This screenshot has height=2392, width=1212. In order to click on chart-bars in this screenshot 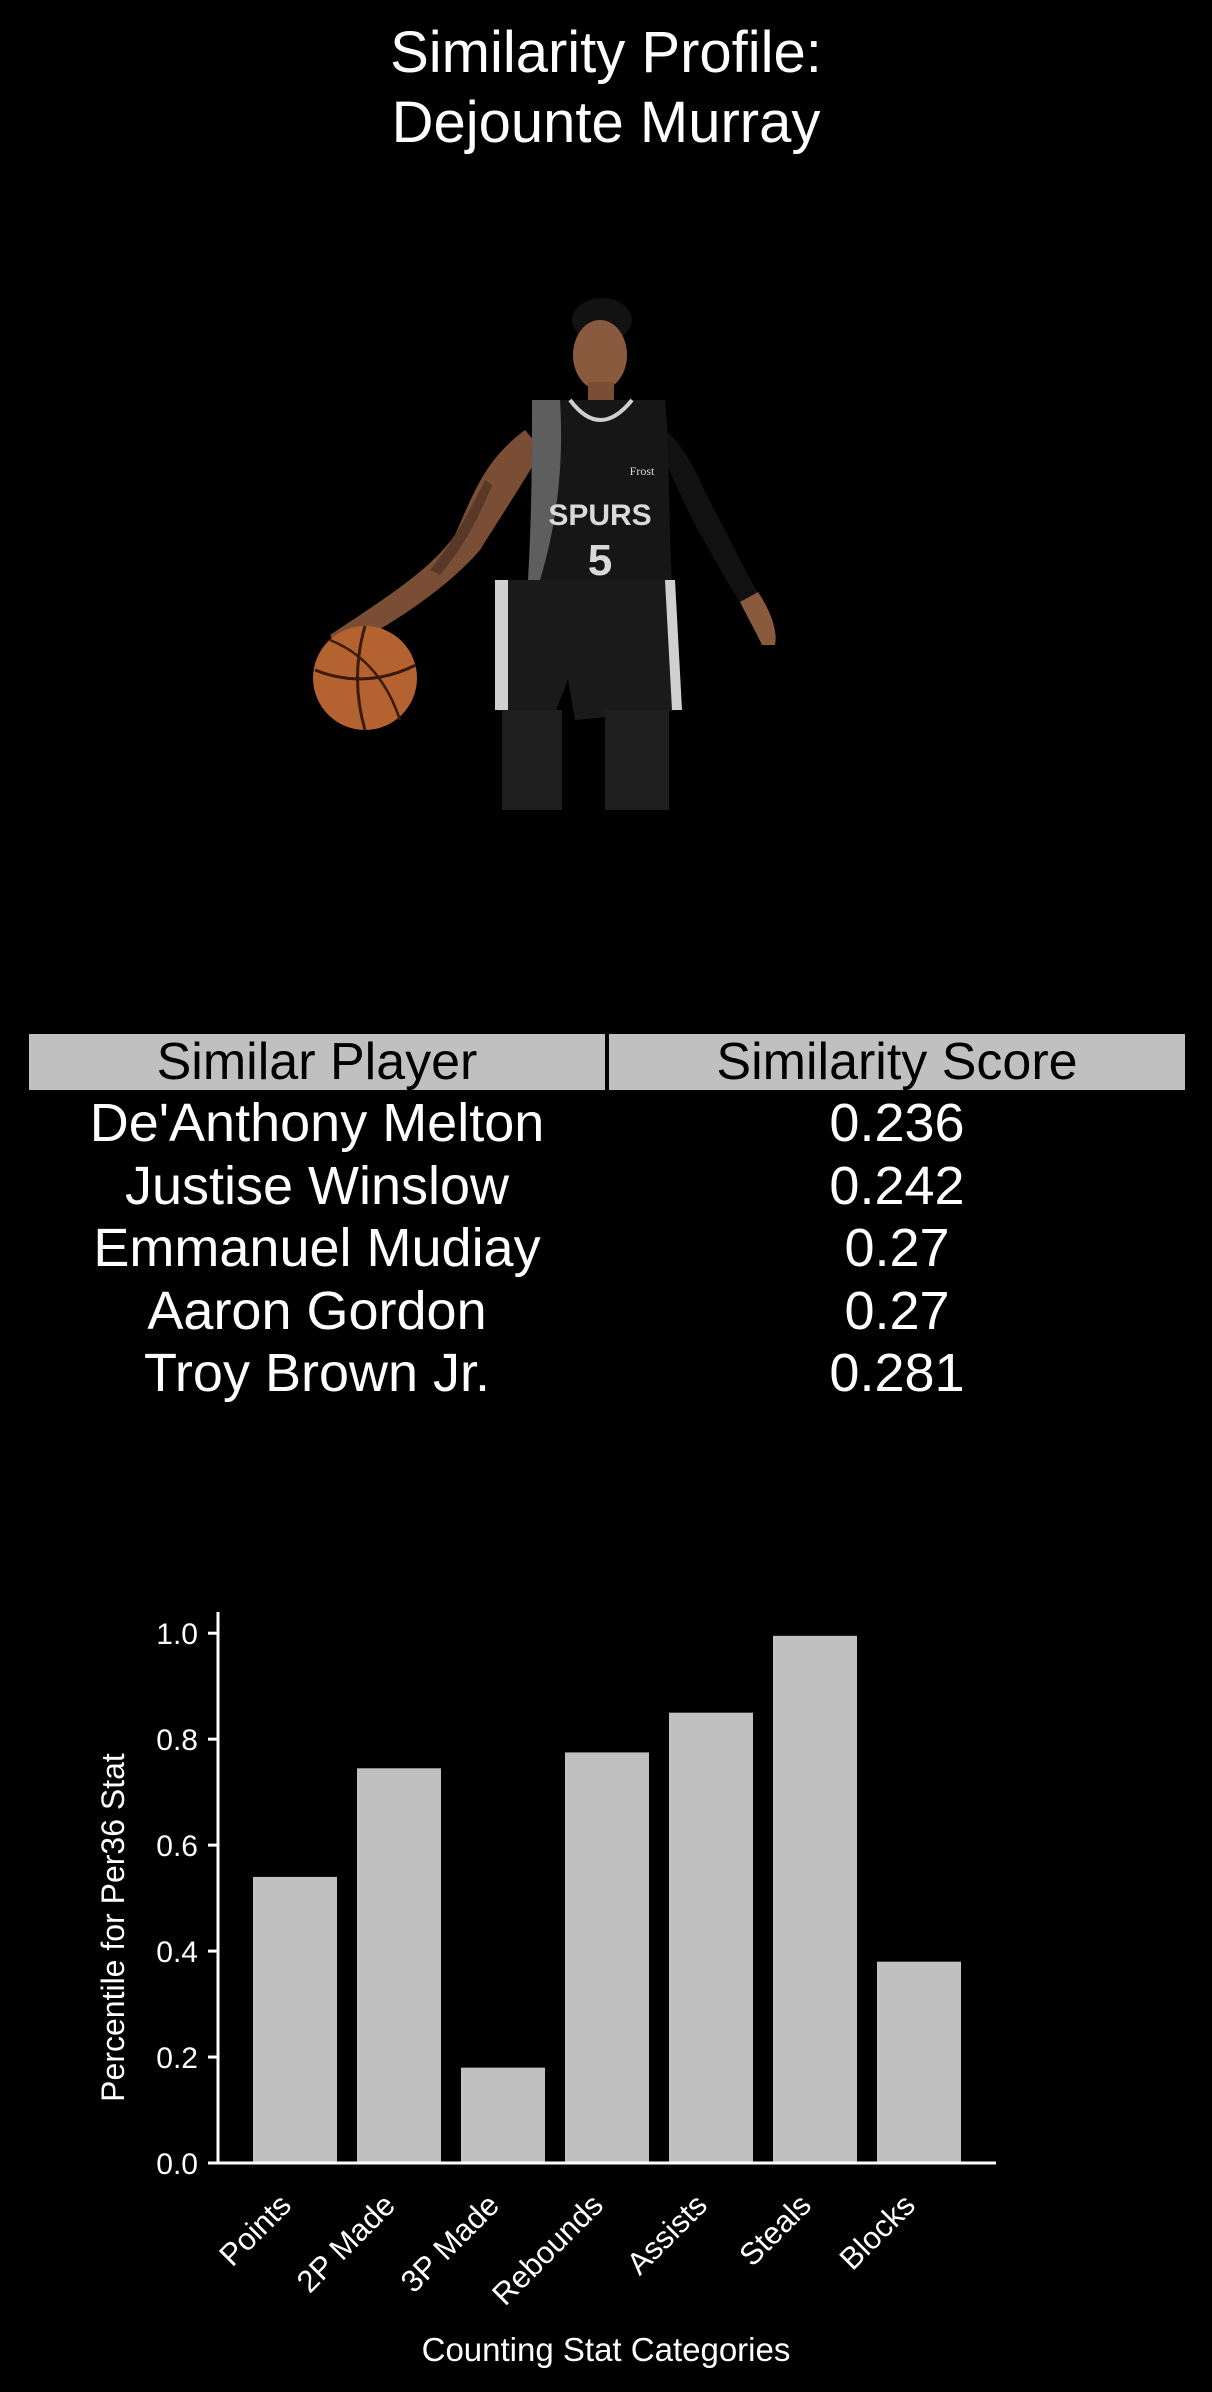, I will do `click(607, 1899)`.